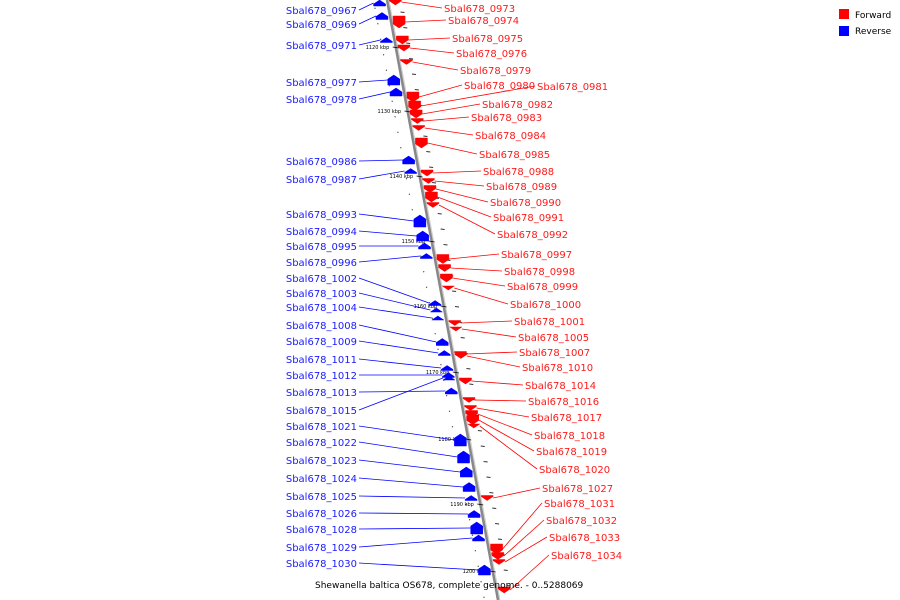  I want to click on reverse-gene-label: Sbal678_1029, so click(321, 548).